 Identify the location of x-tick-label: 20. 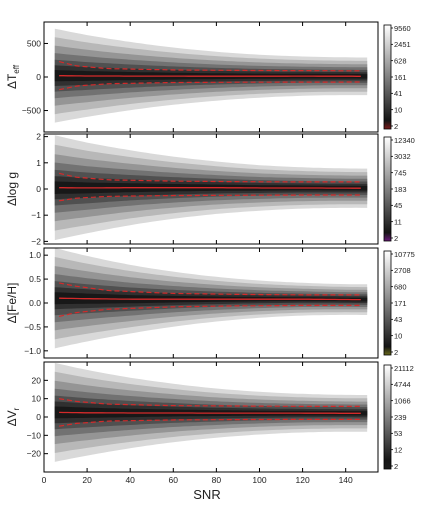
(87, 480).